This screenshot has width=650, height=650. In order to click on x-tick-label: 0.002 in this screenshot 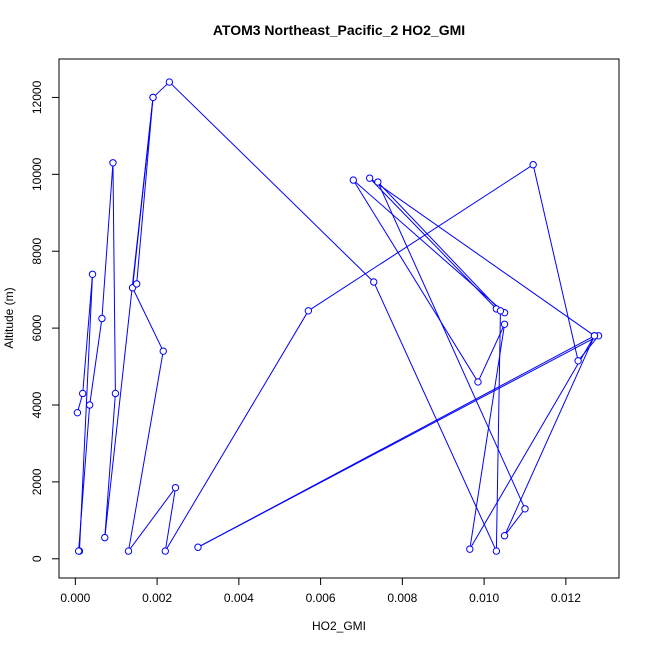, I will do `click(157, 598)`.